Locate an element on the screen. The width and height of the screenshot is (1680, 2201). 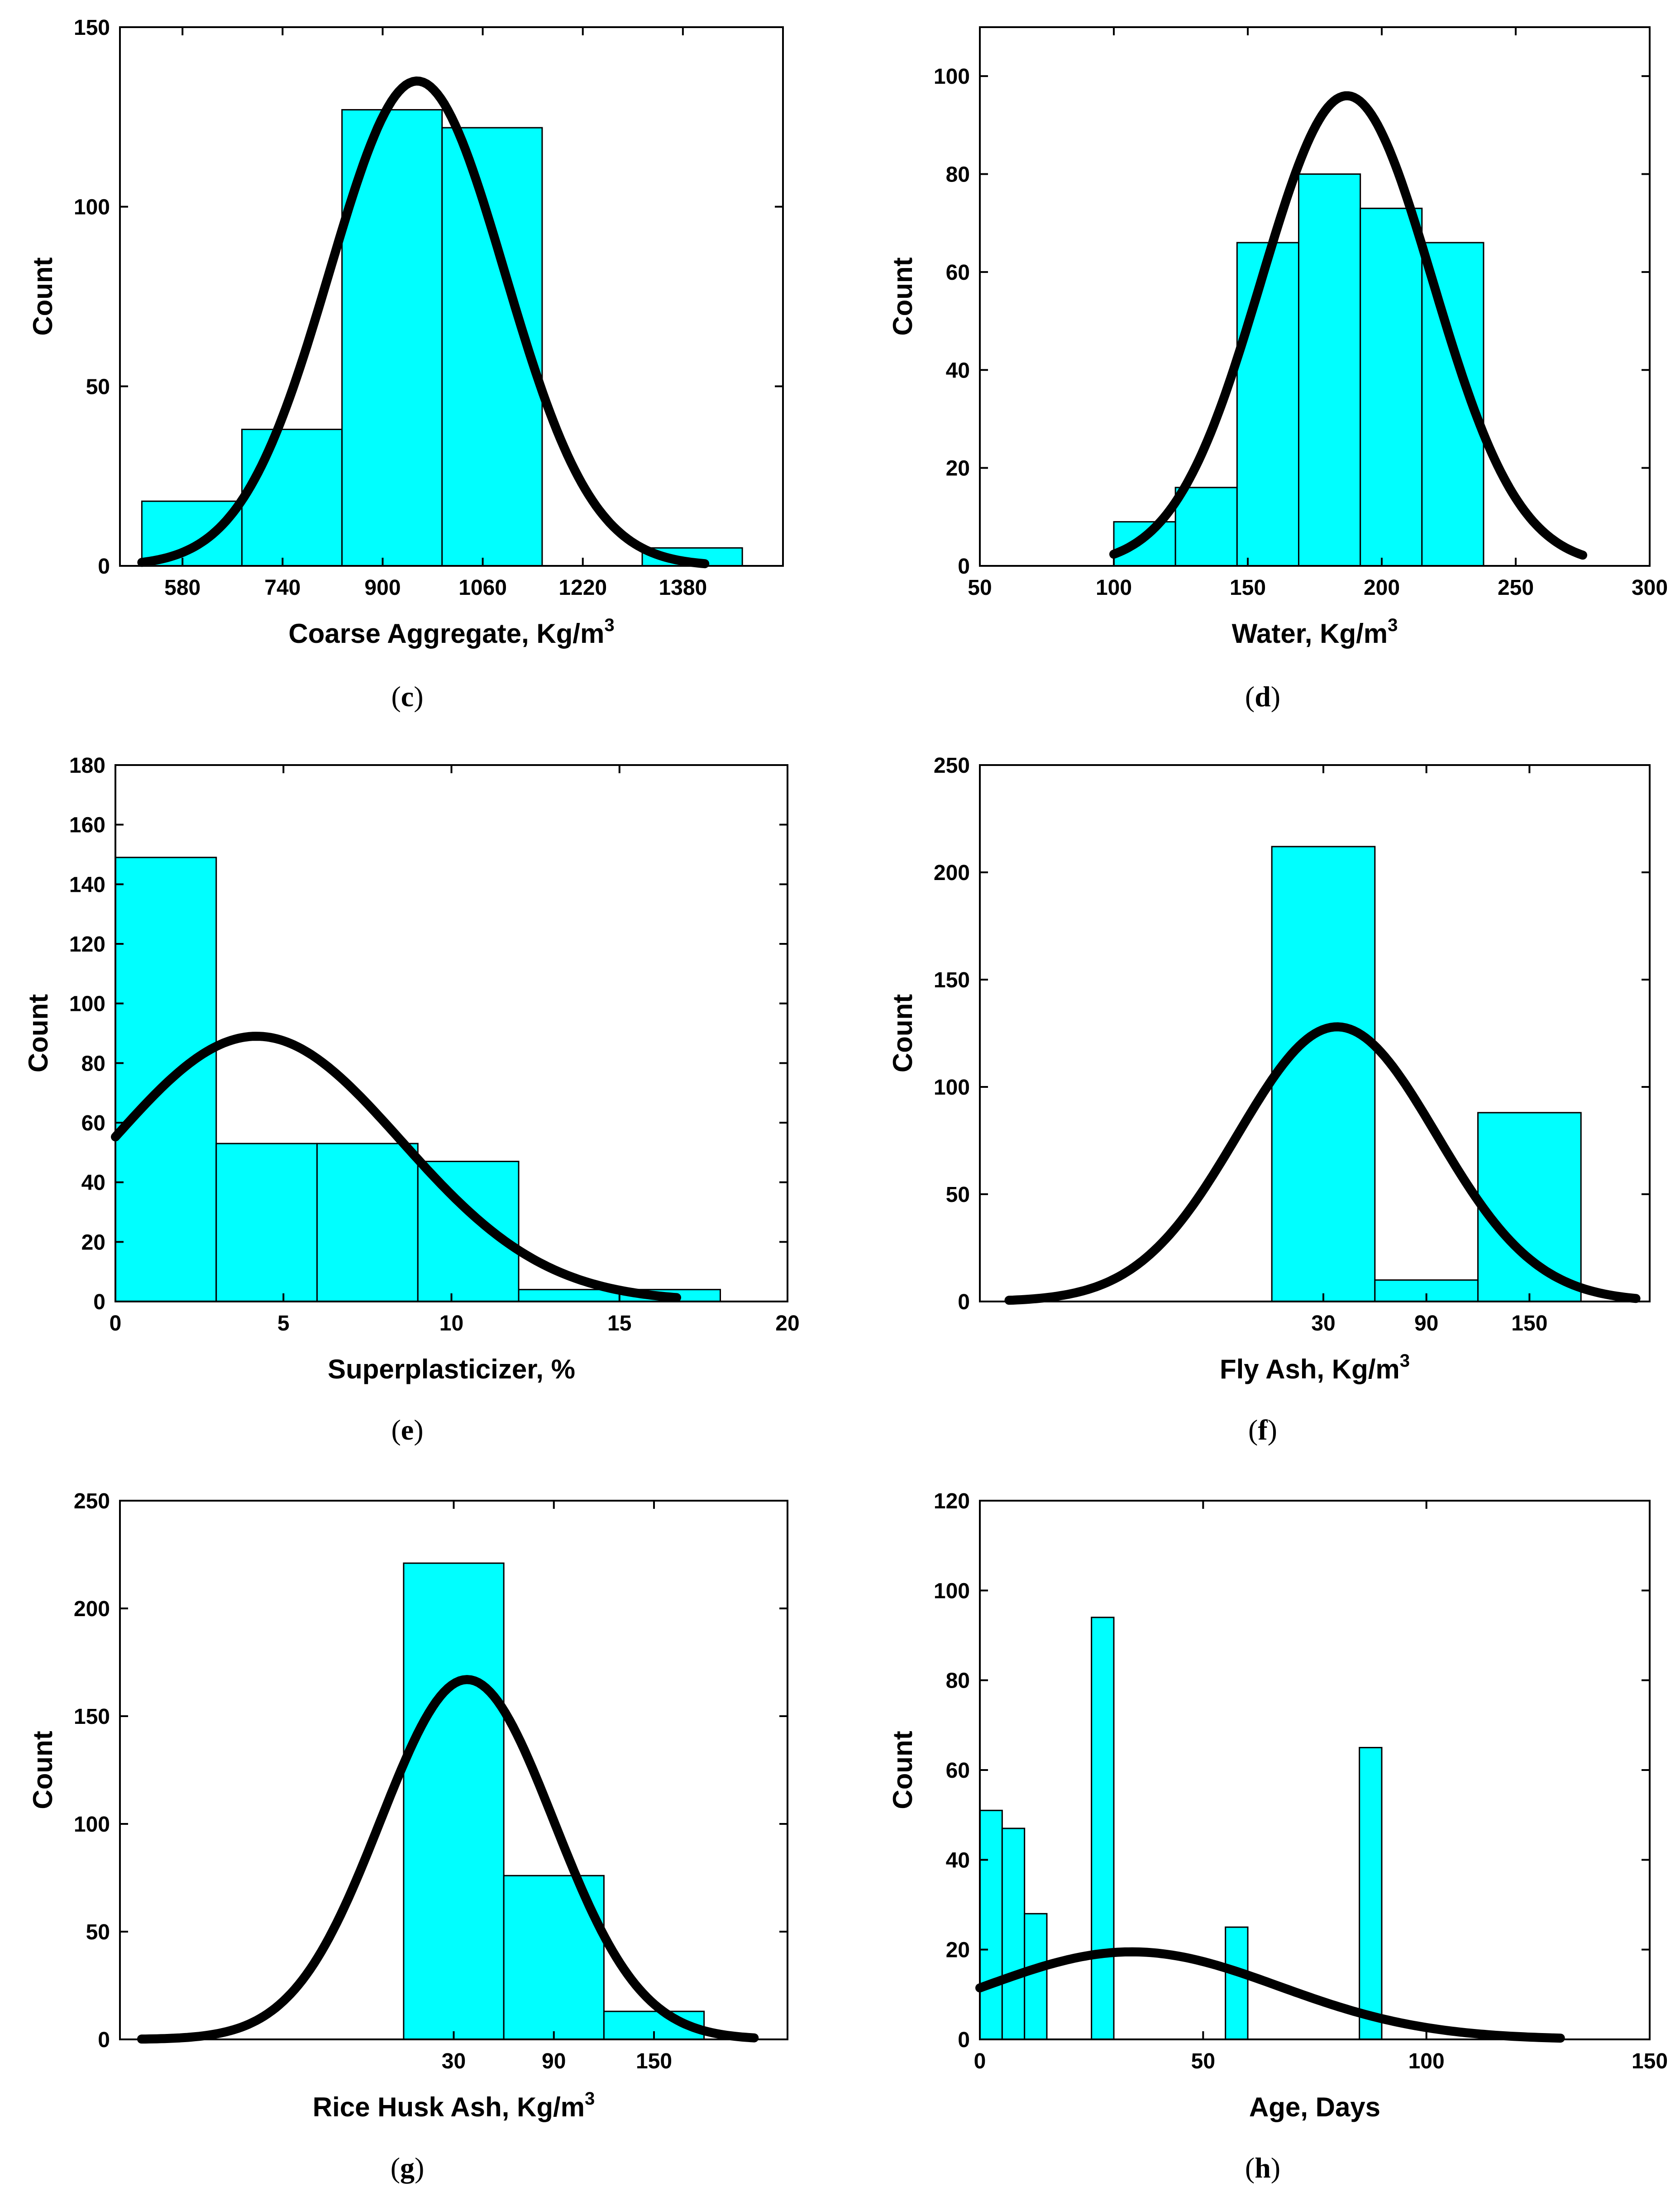
x-tick-label: 1060 is located at coordinates (482, 588).